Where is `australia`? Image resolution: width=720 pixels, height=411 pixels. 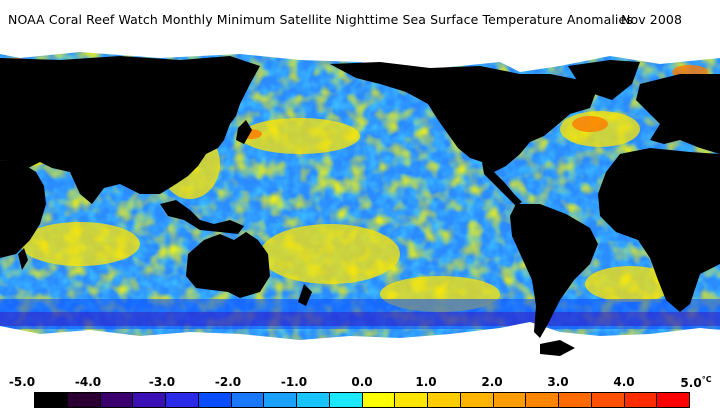
australia is located at coordinates (228, 265).